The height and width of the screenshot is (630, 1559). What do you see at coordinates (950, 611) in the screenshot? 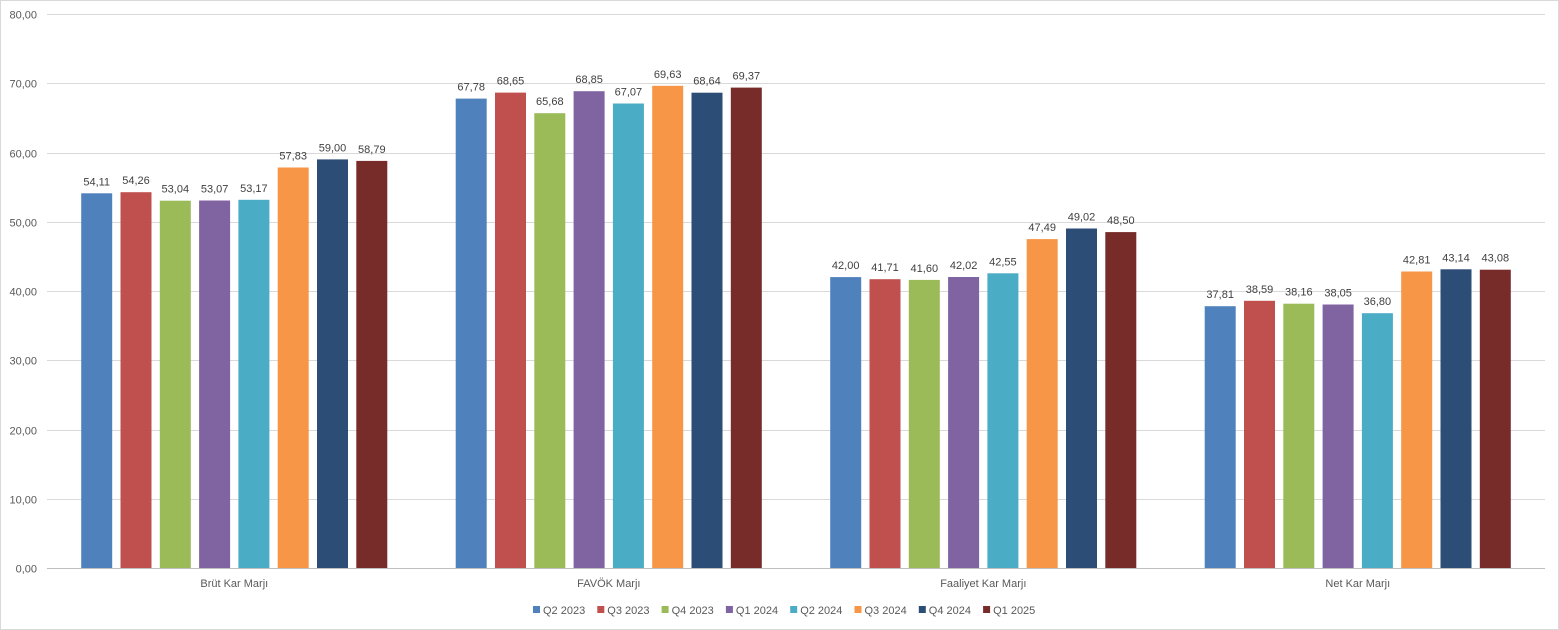
I see `legend-entry: Q4 2024` at bounding box center [950, 611].